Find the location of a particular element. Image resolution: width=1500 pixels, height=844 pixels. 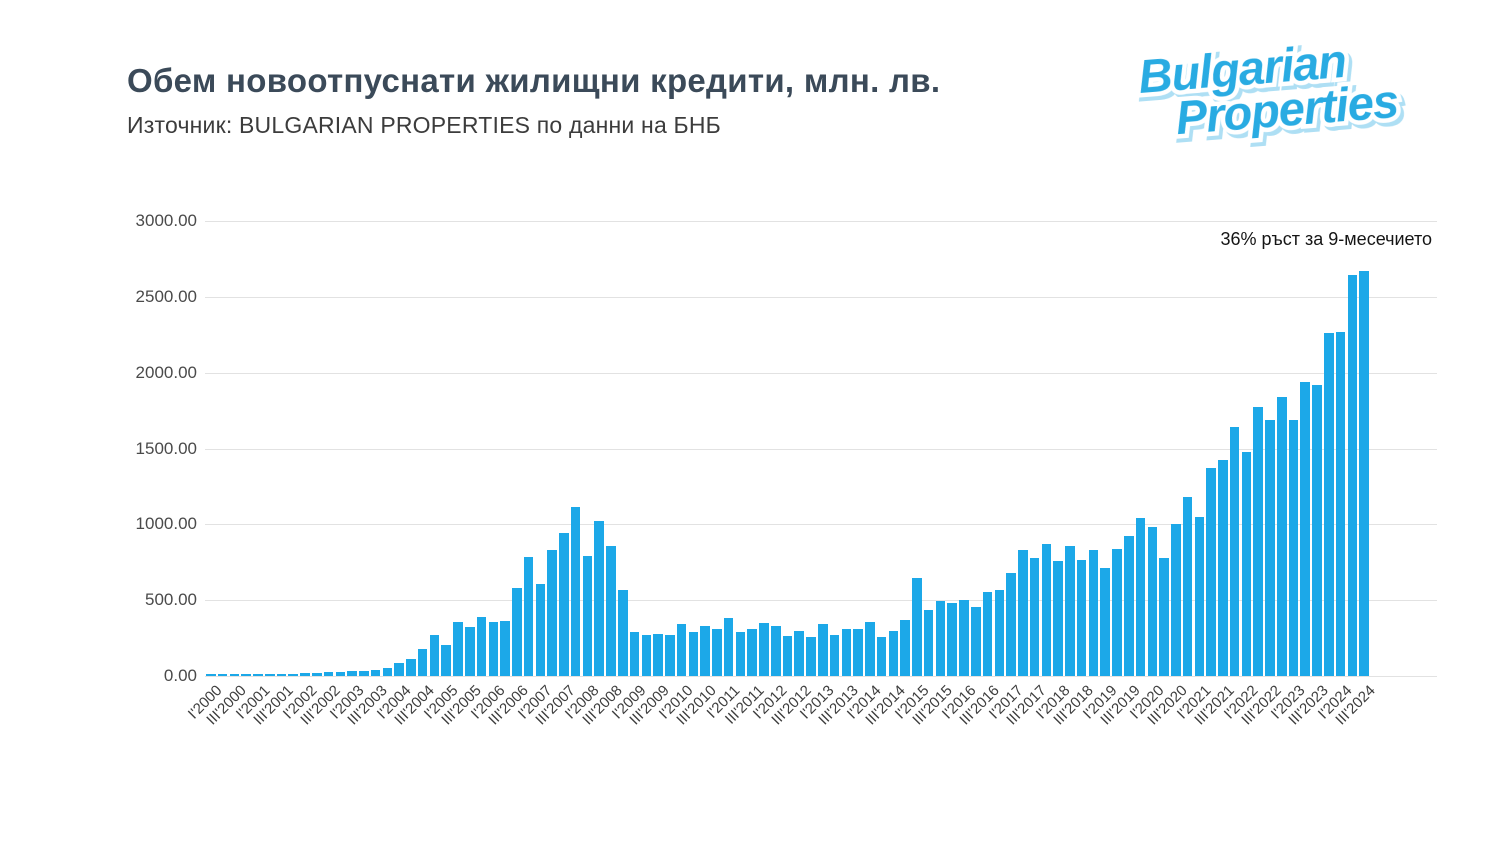

bar-IV'2004 is located at coordinates (434, 655).